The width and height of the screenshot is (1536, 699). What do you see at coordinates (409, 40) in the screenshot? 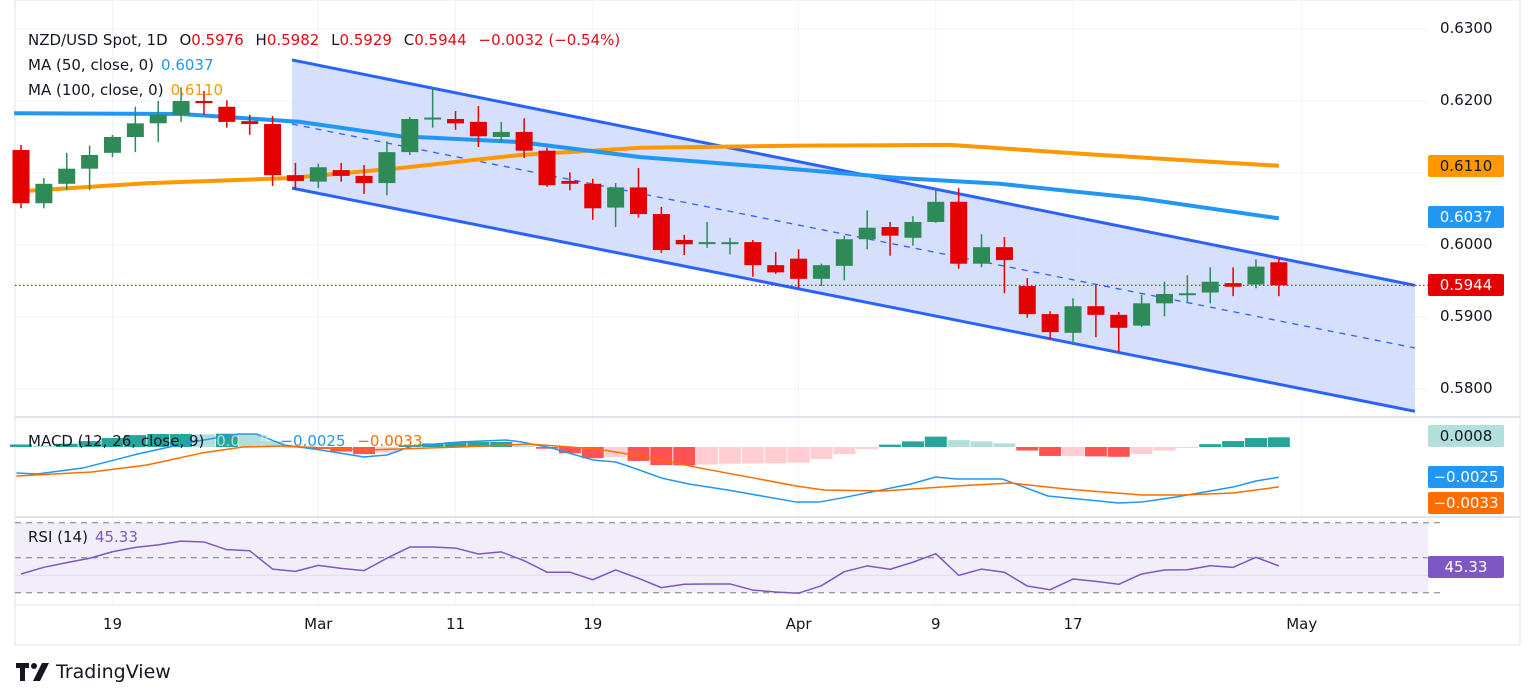
I see `close-label: C` at bounding box center [409, 40].